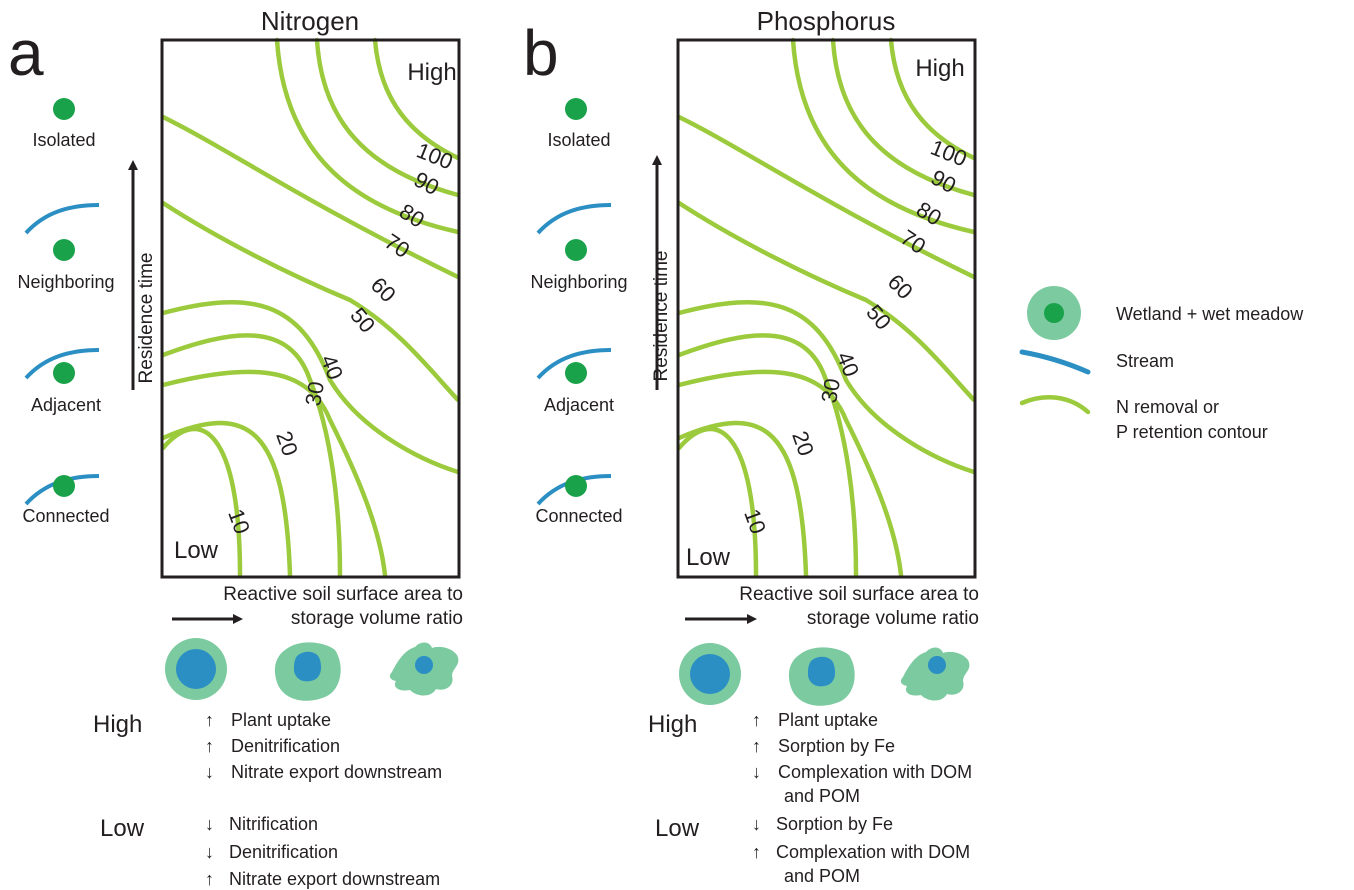  What do you see at coordinates (900, 286) in the screenshot?
I see `panel-b-contour-label-60: 60` at bounding box center [900, 286].